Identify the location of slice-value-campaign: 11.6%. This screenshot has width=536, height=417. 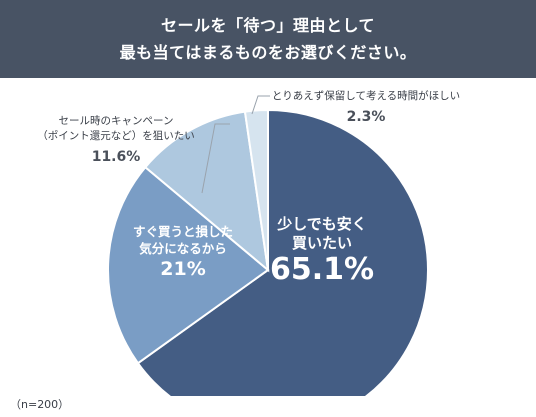
(116, 157).